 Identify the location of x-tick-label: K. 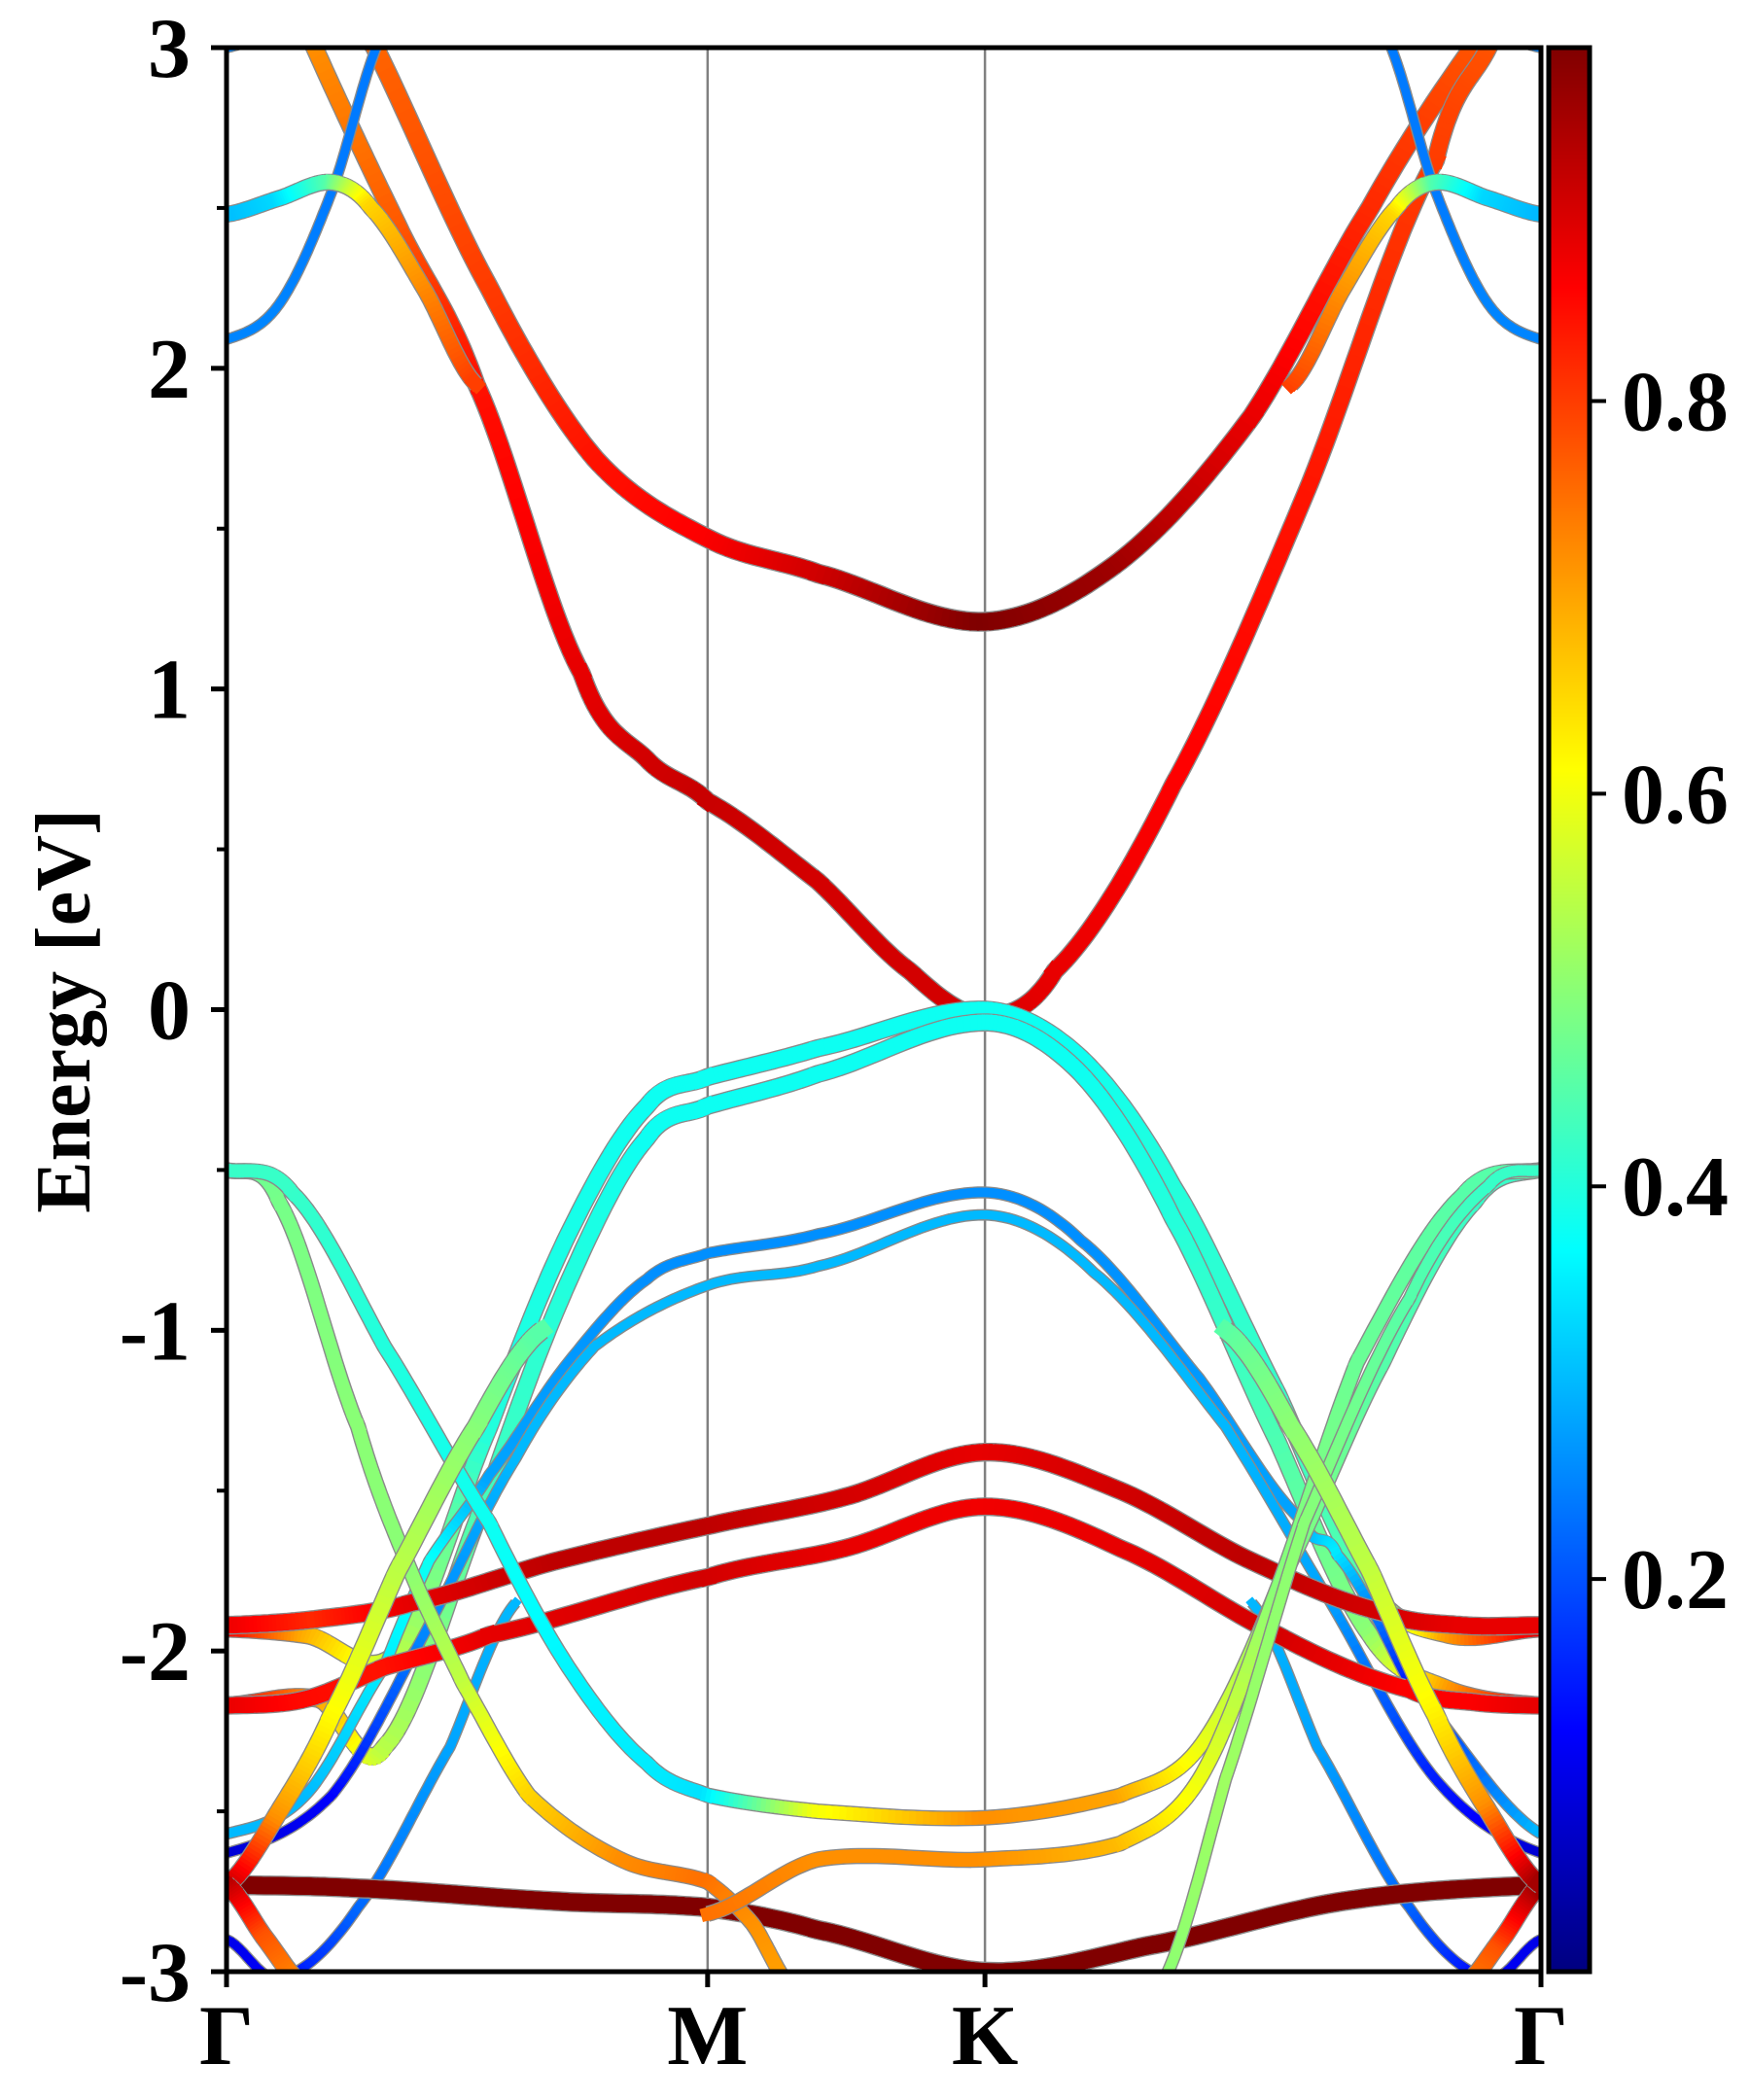
(985, 2036).